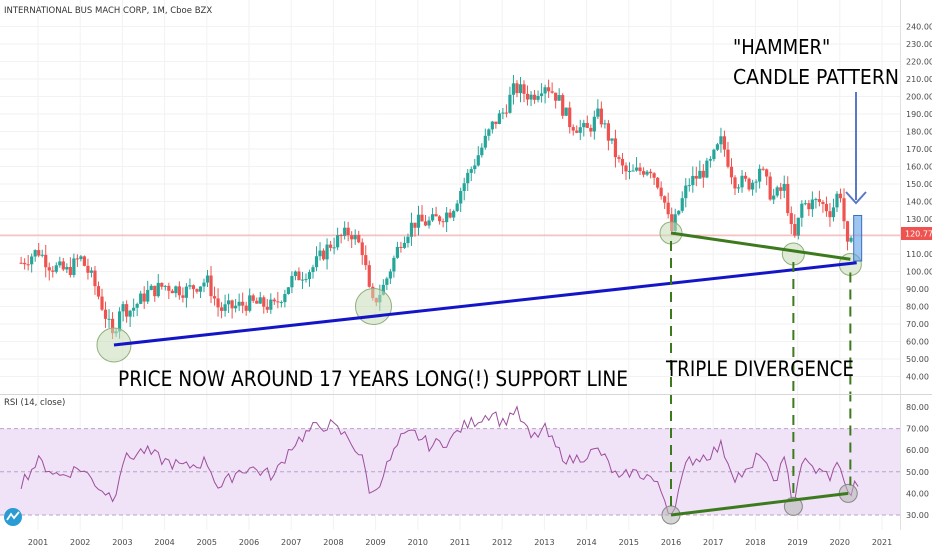 This screenshot has width=932, height=550. Describe the element at coordinates (333, 542) in the screenshot. I see `time-tick-label: 2008` at that location.